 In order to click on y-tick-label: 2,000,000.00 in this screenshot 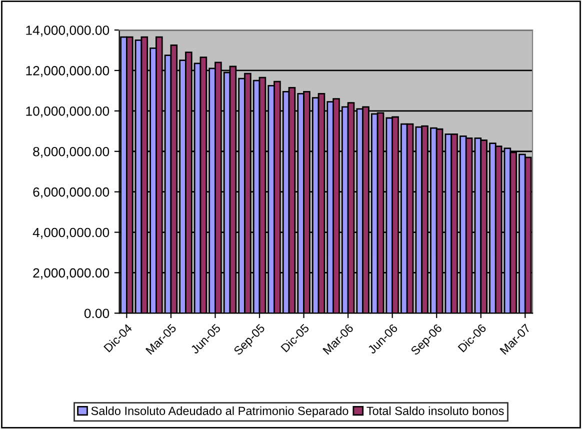, I will do `click(71, 274)`.